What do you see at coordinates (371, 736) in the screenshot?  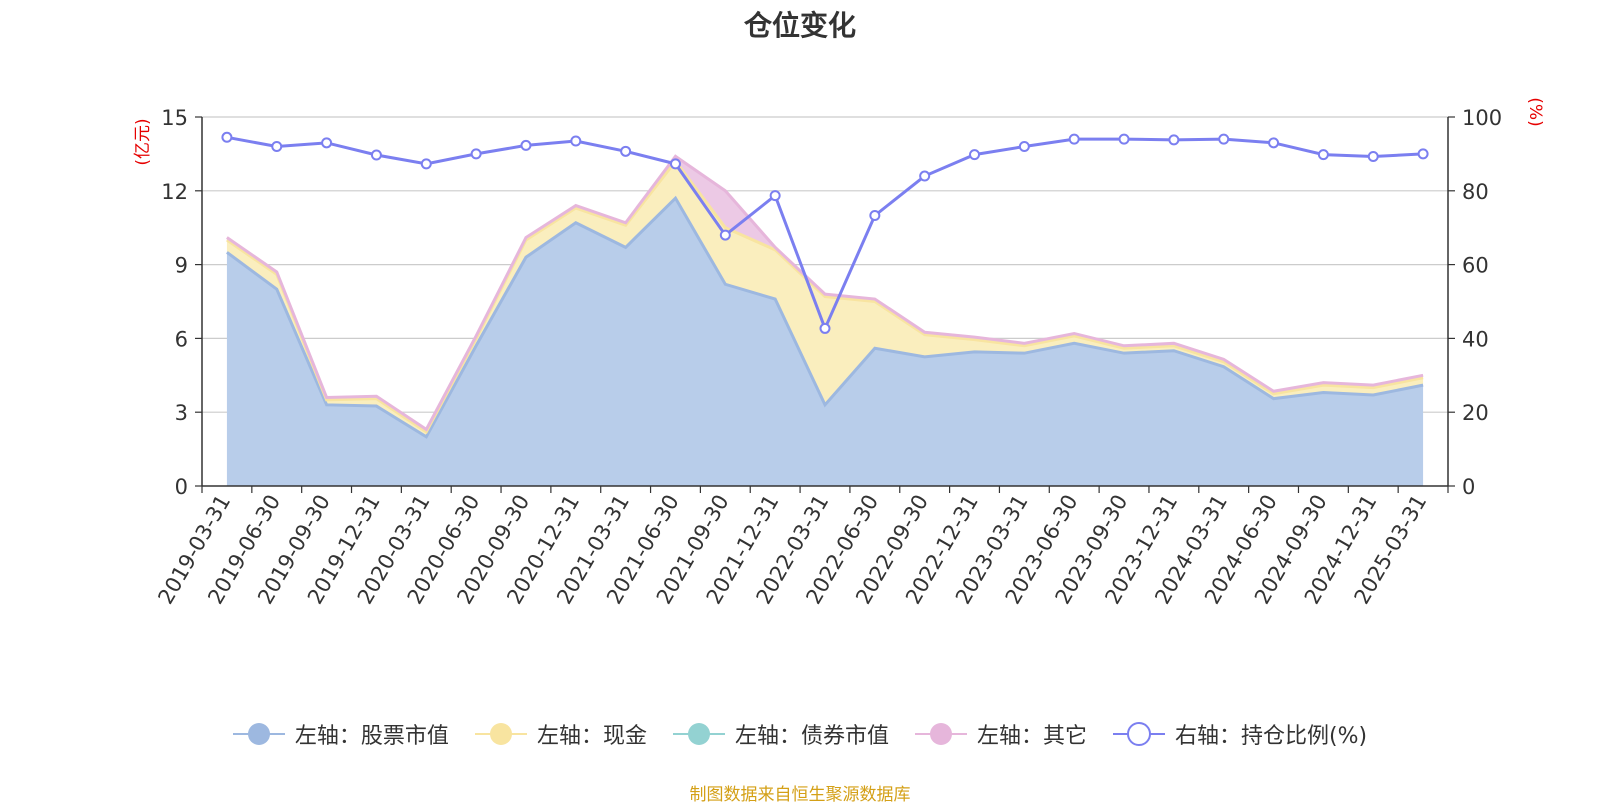 I see `legend-label: 左轴：股票市值` at bounding box center [371, 736].